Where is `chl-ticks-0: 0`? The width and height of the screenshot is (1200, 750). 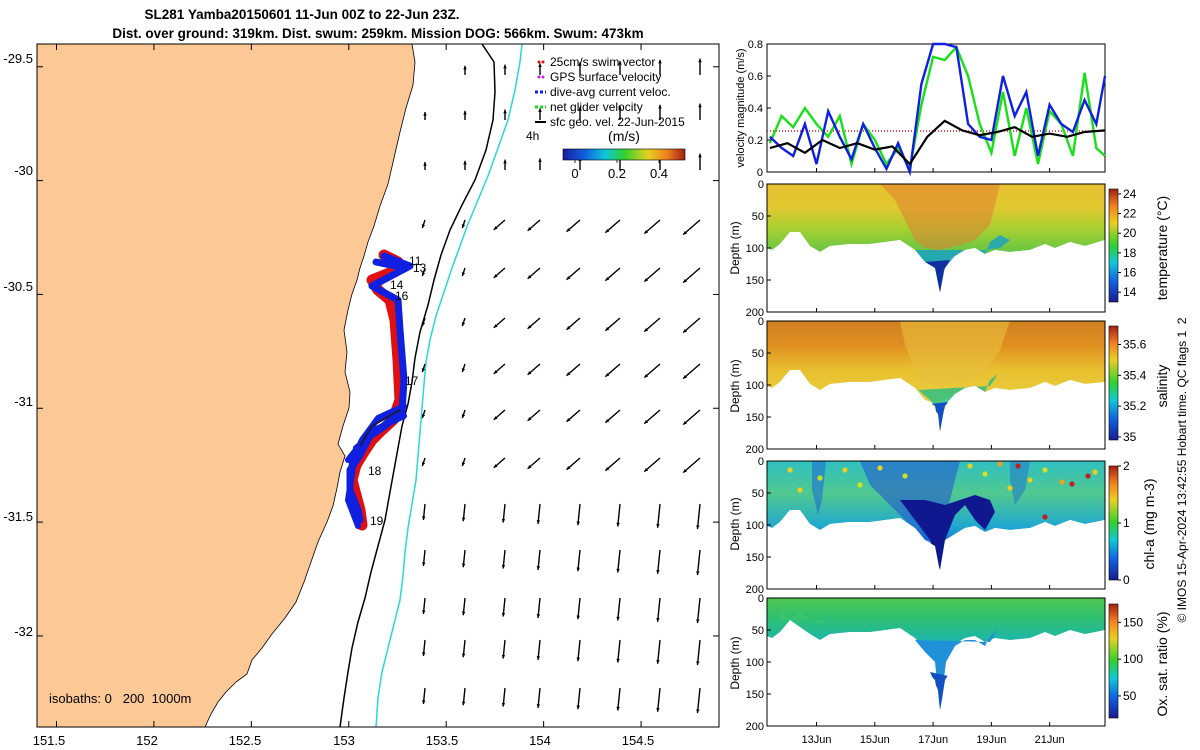 chl-ticks-0: 0 is located at coordinates (1126, 580).